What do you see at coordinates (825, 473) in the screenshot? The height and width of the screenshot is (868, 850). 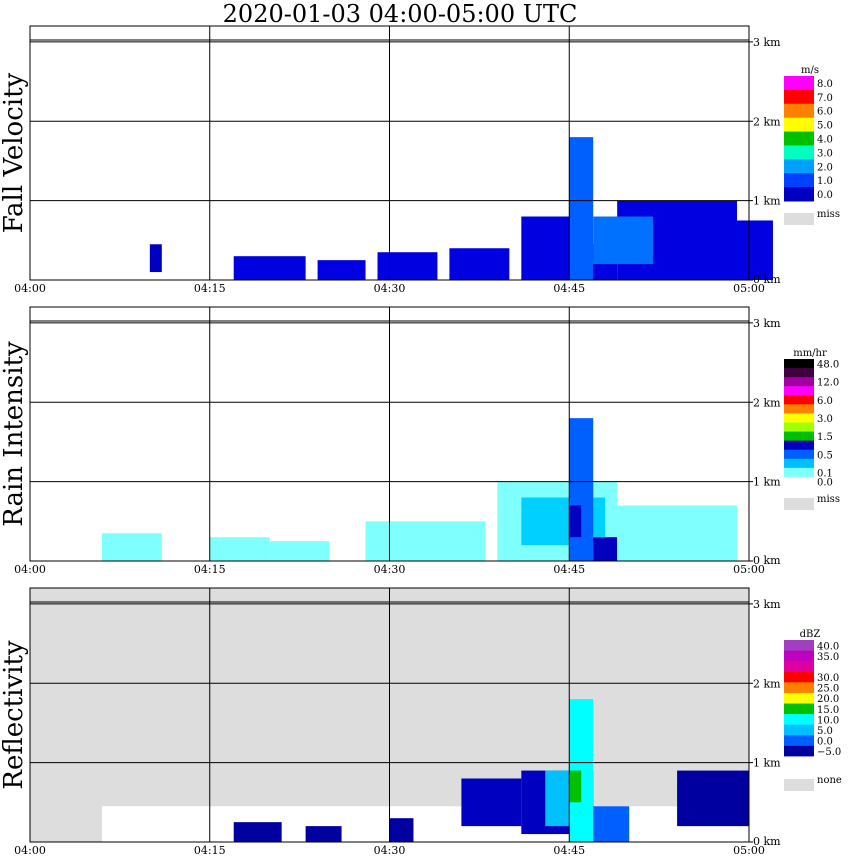 I see `colorbar-label: 0.1` at bounding box center [825, 473].